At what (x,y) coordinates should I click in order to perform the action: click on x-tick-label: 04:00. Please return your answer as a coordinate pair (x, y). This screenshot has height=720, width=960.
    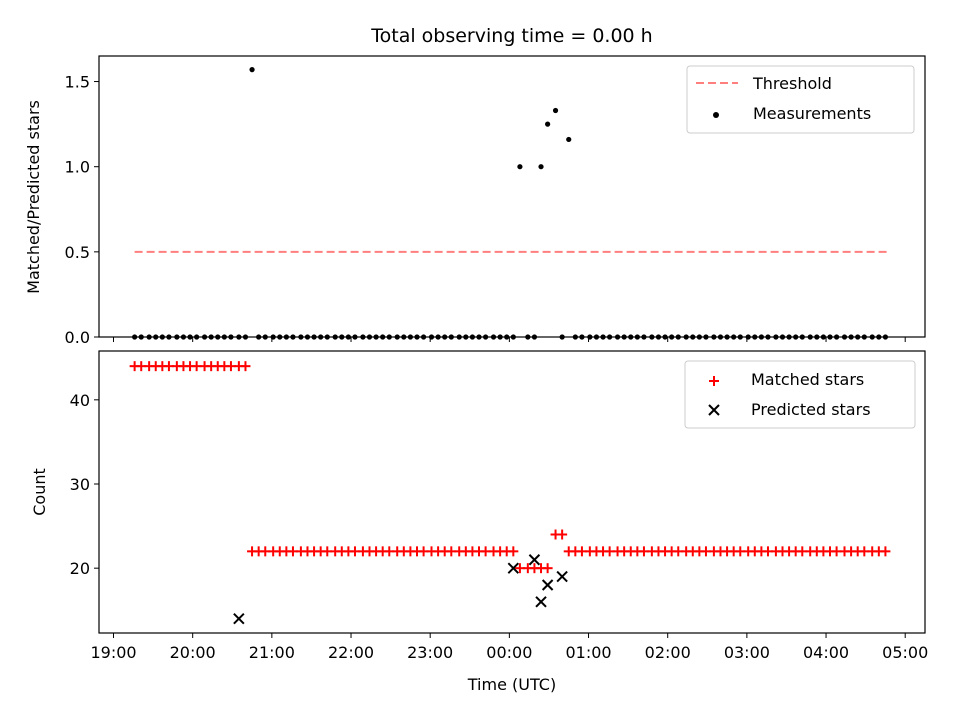
    Looking at the image, I should click on (826, 652).